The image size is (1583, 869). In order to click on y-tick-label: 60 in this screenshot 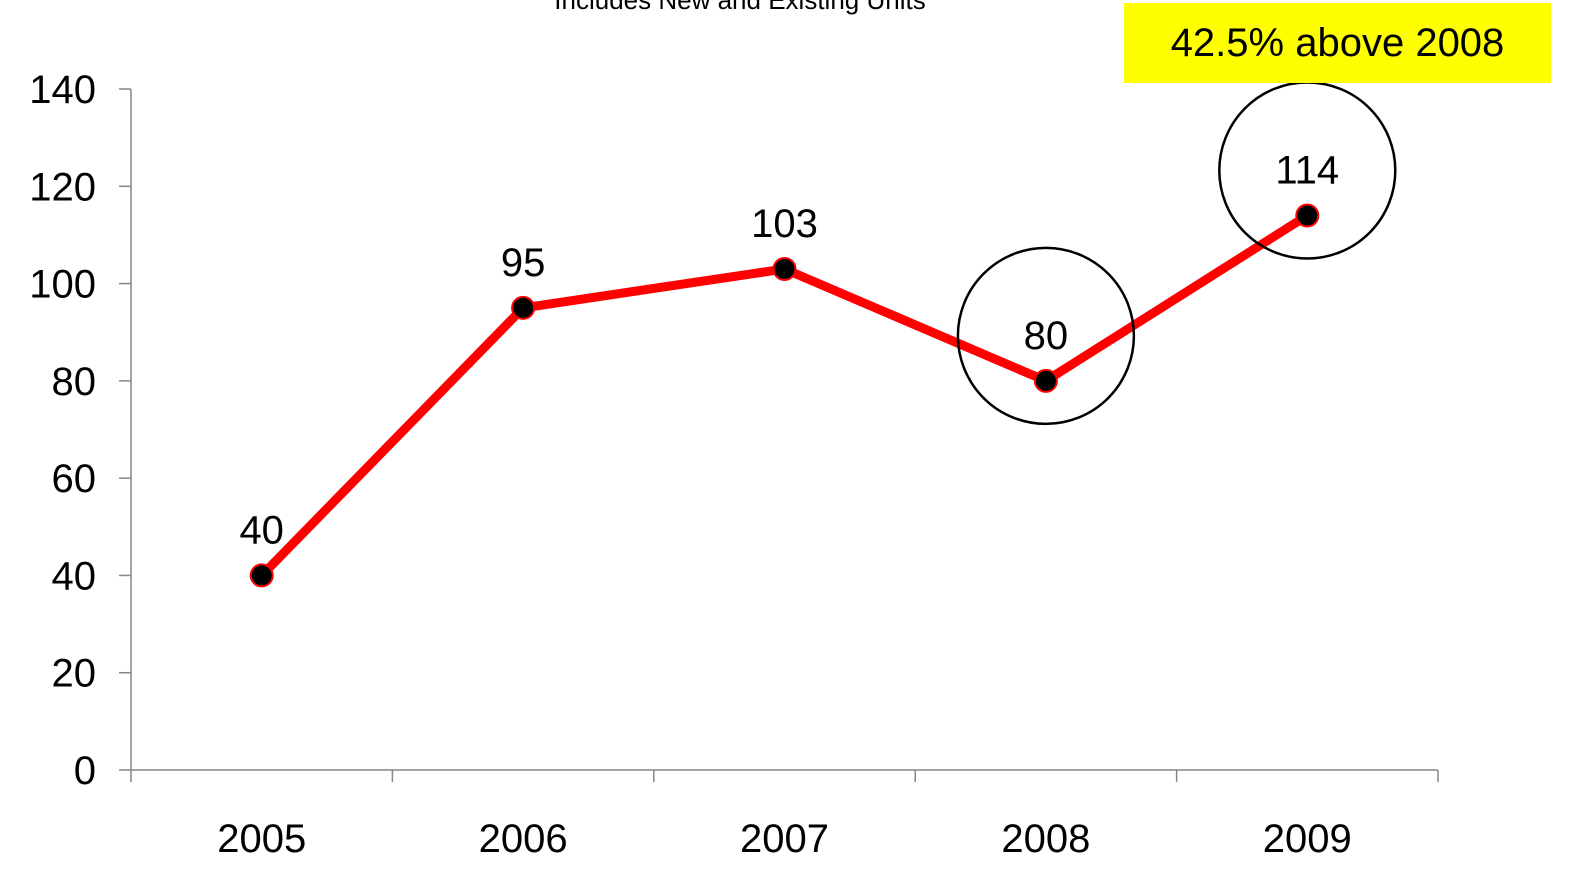, I will do `click(74, 479)`.